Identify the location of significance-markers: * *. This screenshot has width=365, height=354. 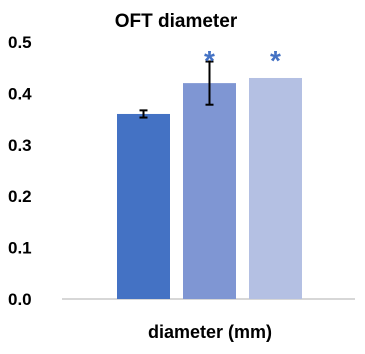
(242, 60).